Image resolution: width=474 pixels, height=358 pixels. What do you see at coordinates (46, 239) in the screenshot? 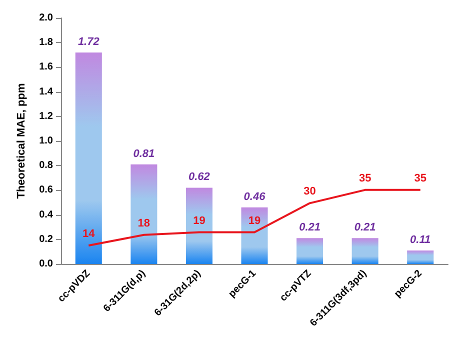
I see `y-tick-label: 0.2` at bounding box center [46, 239].